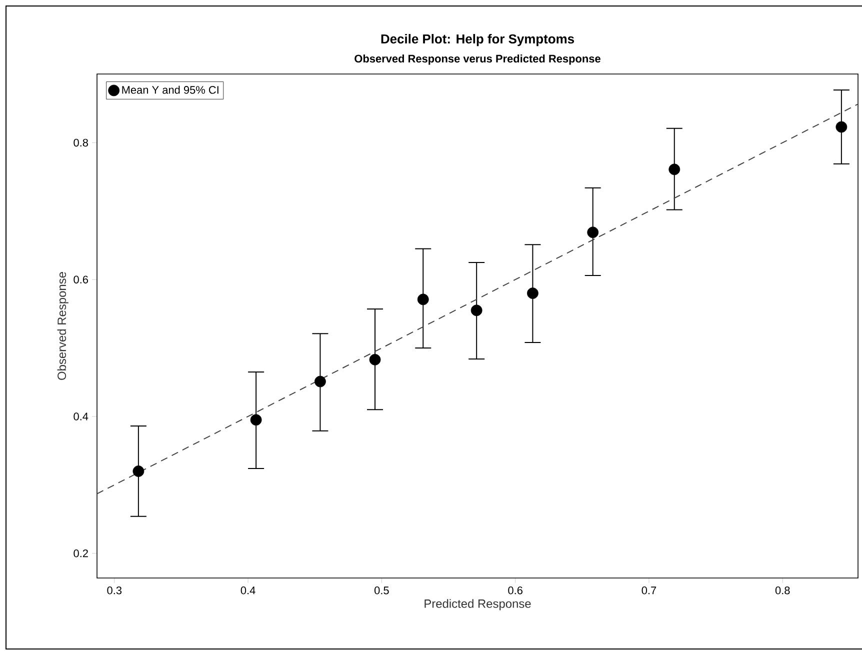 This screenshot has width=862, height=651. I want to click on y-axis-title: Observed Response, so click(62, 326).